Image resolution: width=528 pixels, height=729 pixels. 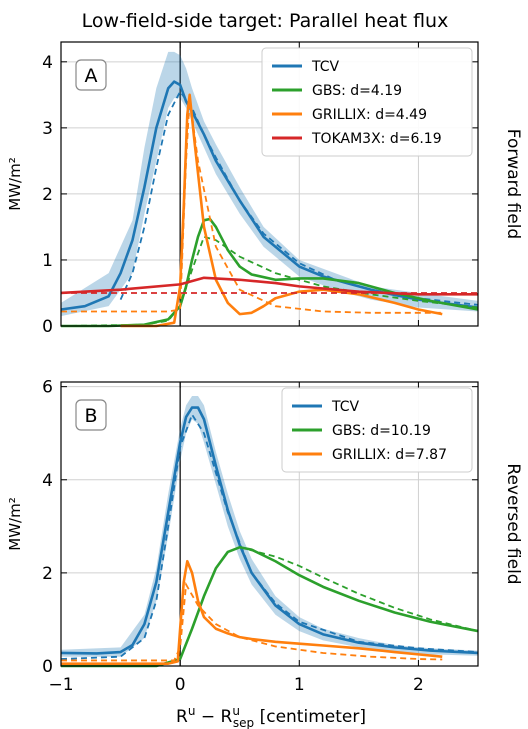 What do you see at coordinates (418, 685) in the screenshot?
I see `x-tick-label-3: 2` at bounding box center [418, 685].